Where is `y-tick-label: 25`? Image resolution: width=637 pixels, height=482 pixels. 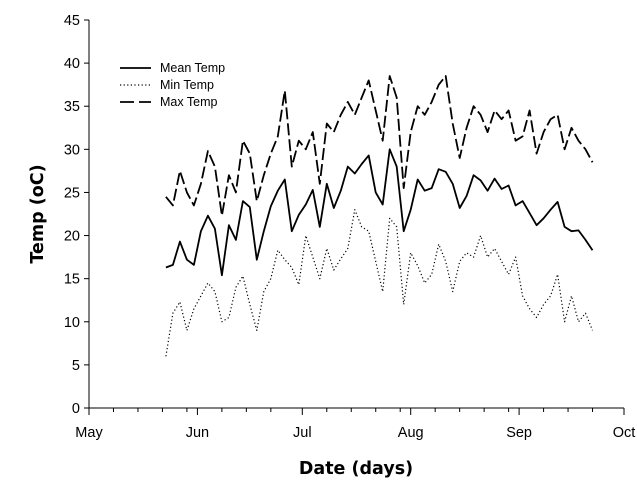
y-tick-label: 25 is located at coordinates (72, 193).